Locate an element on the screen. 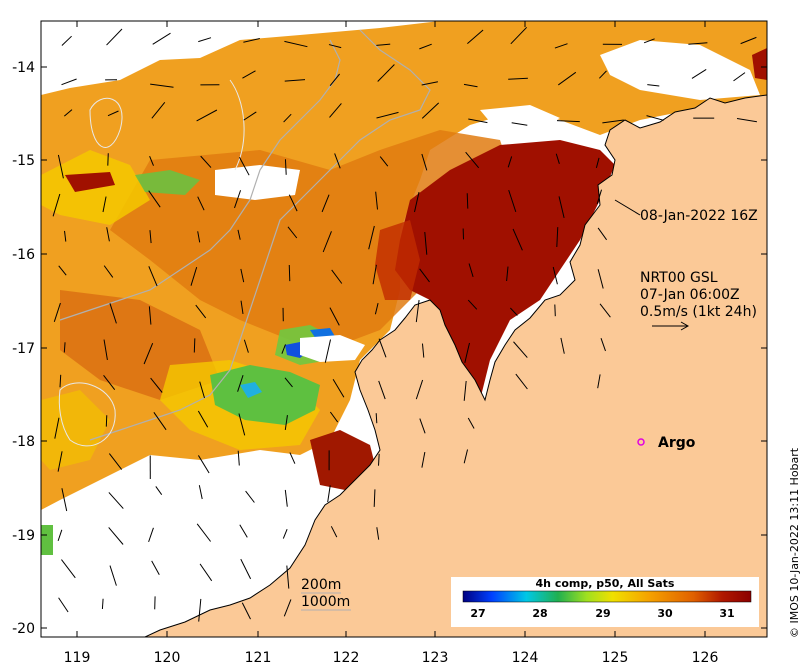 This screenshot has height=672, width=810. colorbar-tick: 31 is located at coordinates (726, 613).